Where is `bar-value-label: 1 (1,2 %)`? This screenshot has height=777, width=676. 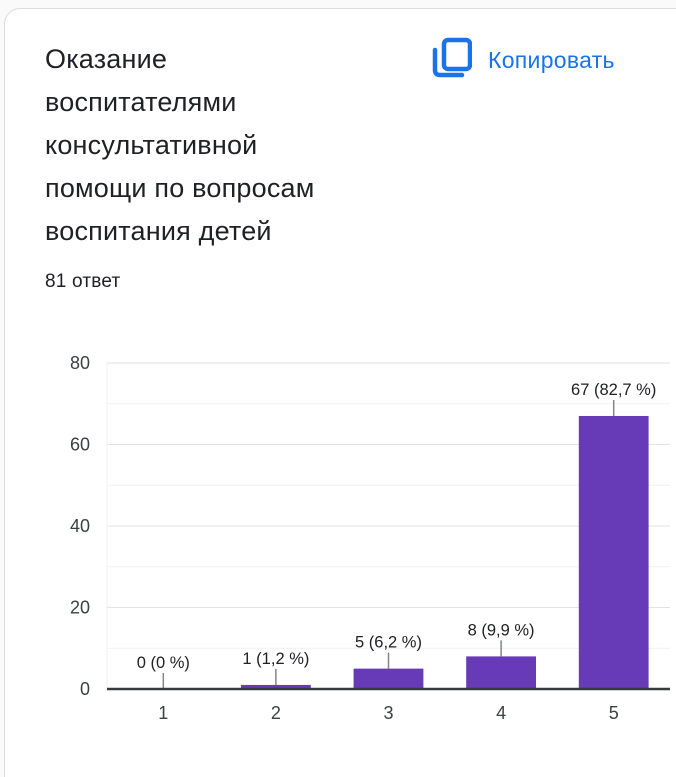
bar-value-label: 1 (1,2 %) is located at coordinates (275, 659).